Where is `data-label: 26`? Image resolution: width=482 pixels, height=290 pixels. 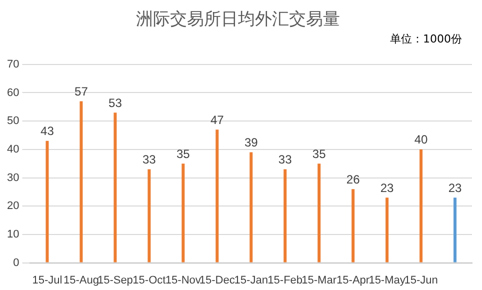
data-label: 26 is located at coordinates (353, 179).